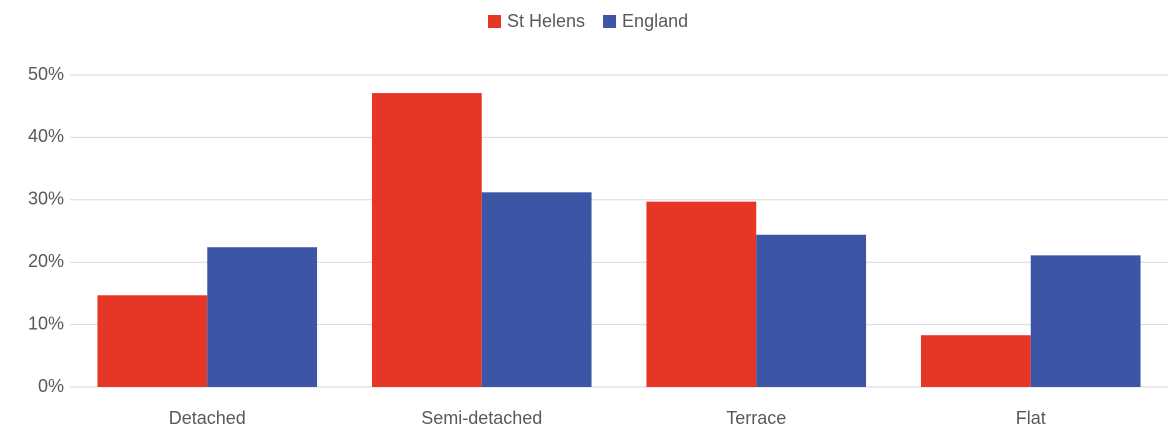  I want to click on y-tick-label: 20%, so click(46, 261).